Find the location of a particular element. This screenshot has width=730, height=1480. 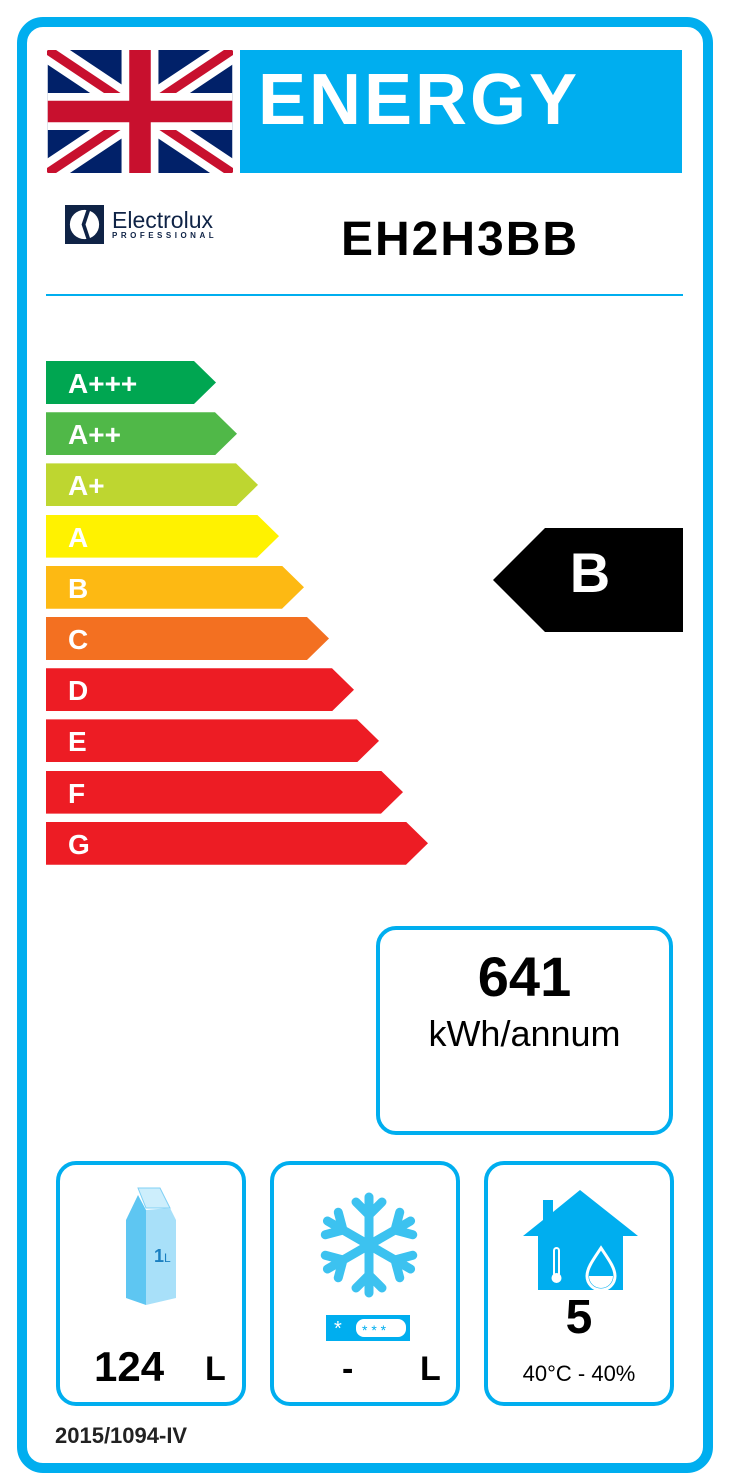

energy-title: ENERGY is located at coordinates (461, 111).